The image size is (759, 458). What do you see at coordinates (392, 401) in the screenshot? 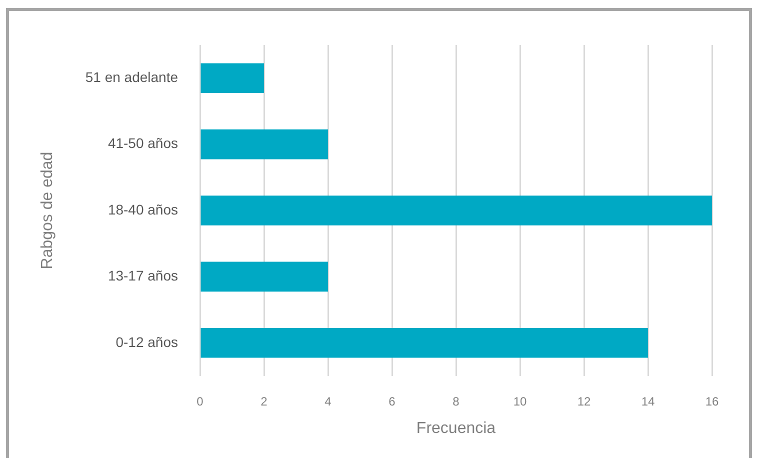
I see `x-tick-label: 6` at bounding box center [392, 401].